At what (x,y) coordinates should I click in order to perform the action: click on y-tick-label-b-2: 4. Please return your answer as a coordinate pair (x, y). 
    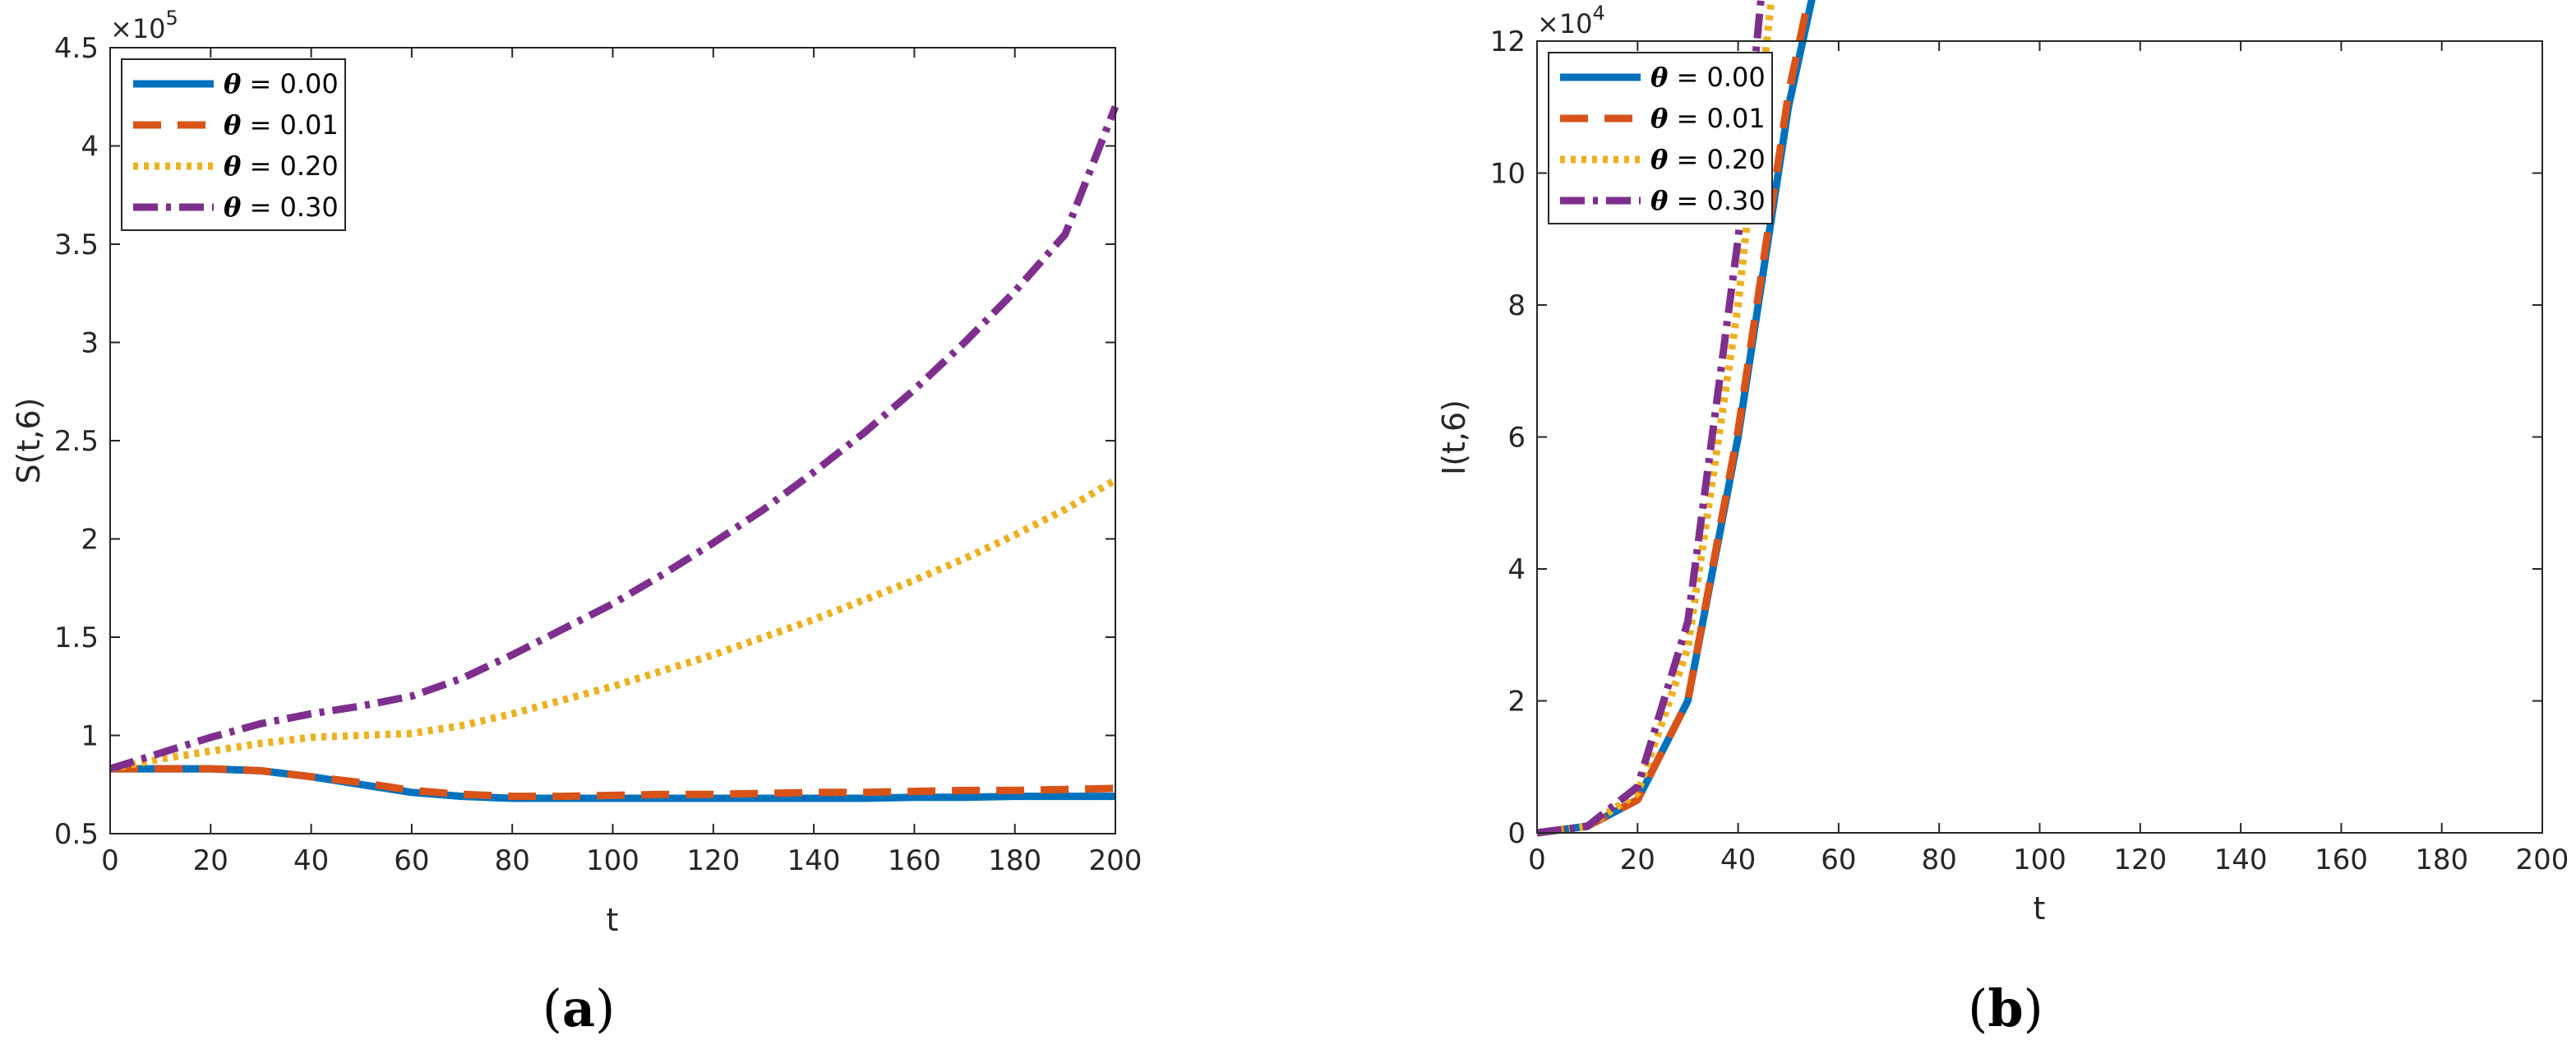
    Looking at the image, I should click on (1517, 569).